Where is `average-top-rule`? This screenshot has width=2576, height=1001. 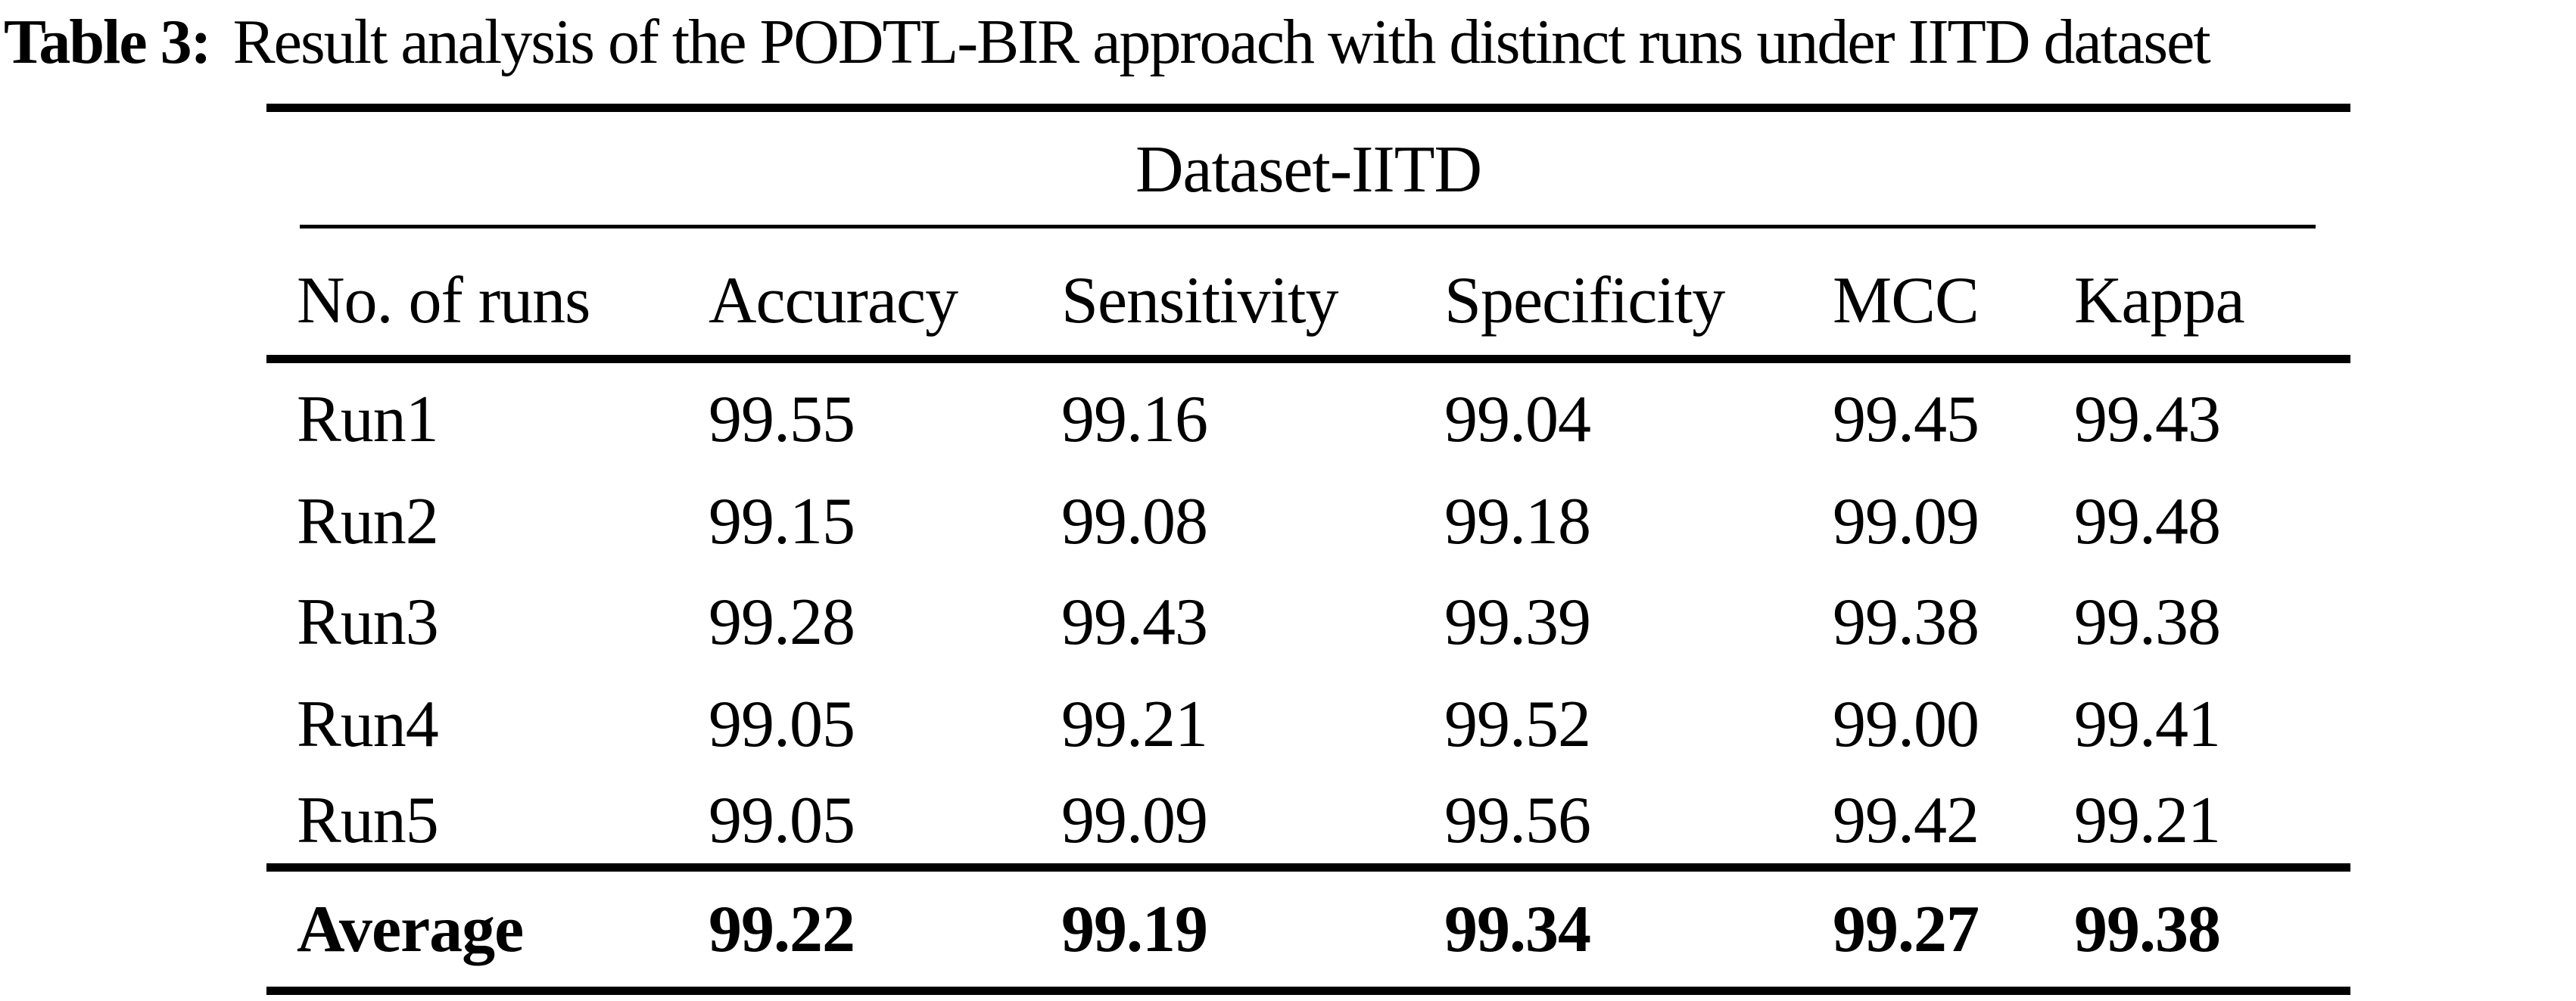
average-top-rule is located at coordinates (1308, 867).